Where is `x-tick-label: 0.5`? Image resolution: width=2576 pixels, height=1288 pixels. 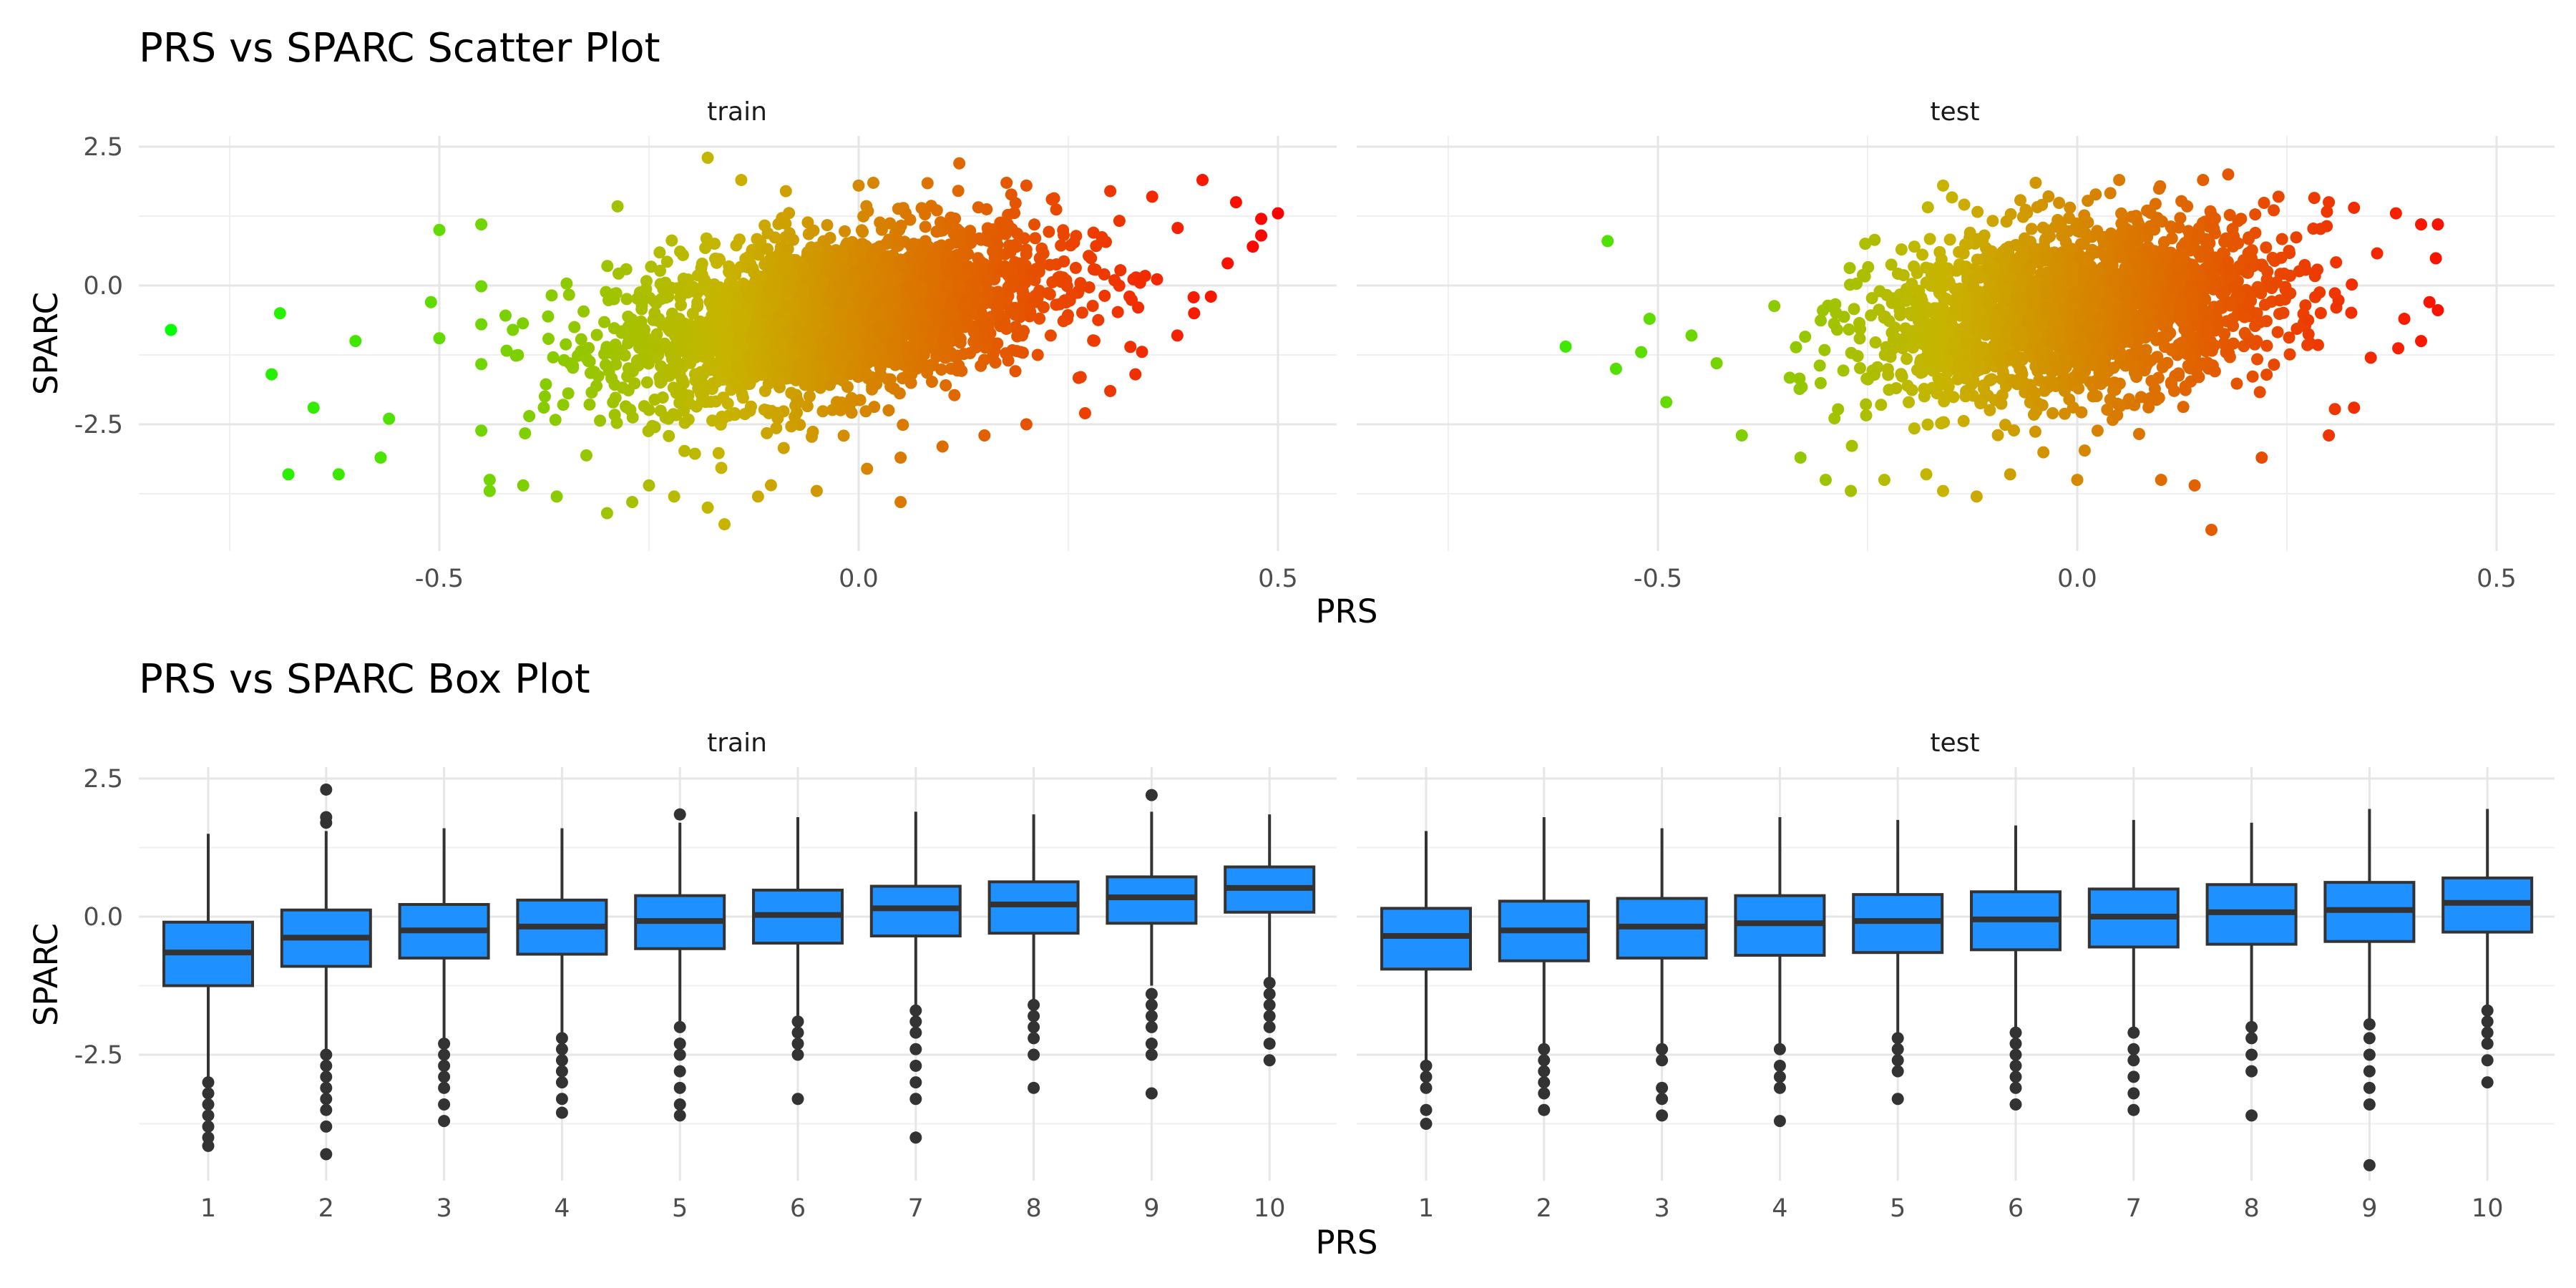 x-tick-label: 0.5 is located at coordinates (2497, 579).